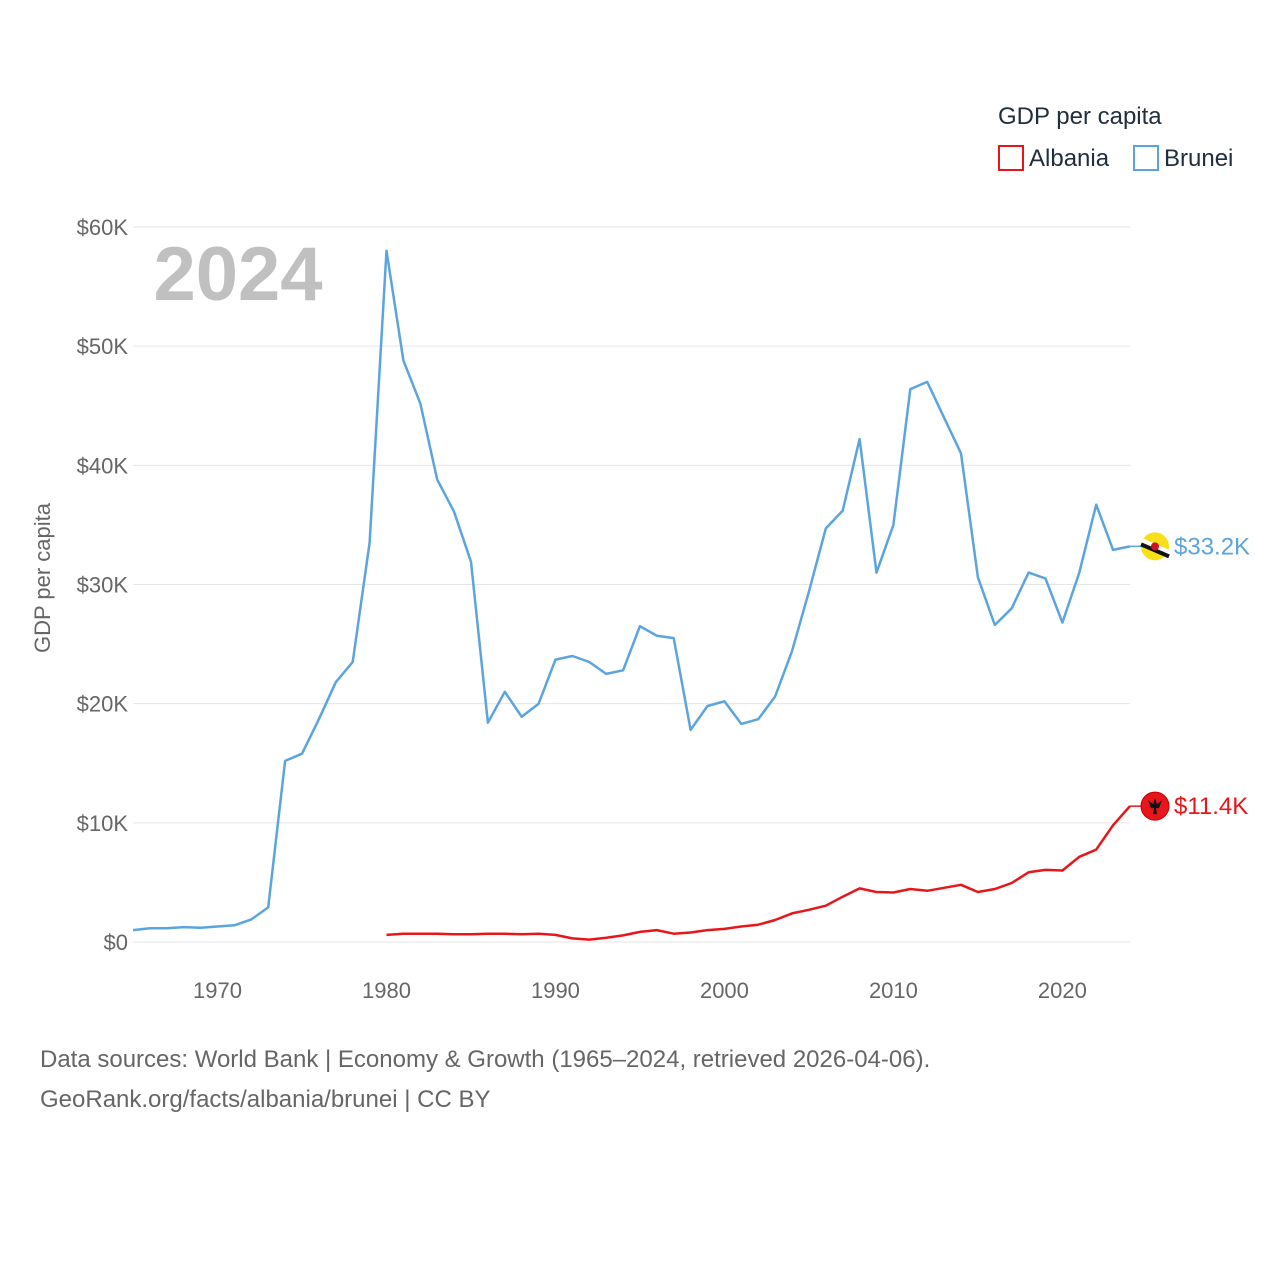 The image size is (1280, 1280). I want to click on x-tick-label: 2010, so click(893, 990).